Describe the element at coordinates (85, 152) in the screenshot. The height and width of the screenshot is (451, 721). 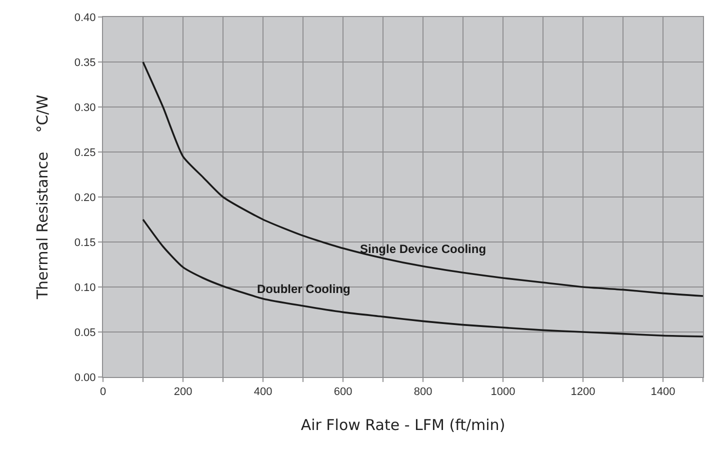
I see `y-tick-label: 0.25` at that location.